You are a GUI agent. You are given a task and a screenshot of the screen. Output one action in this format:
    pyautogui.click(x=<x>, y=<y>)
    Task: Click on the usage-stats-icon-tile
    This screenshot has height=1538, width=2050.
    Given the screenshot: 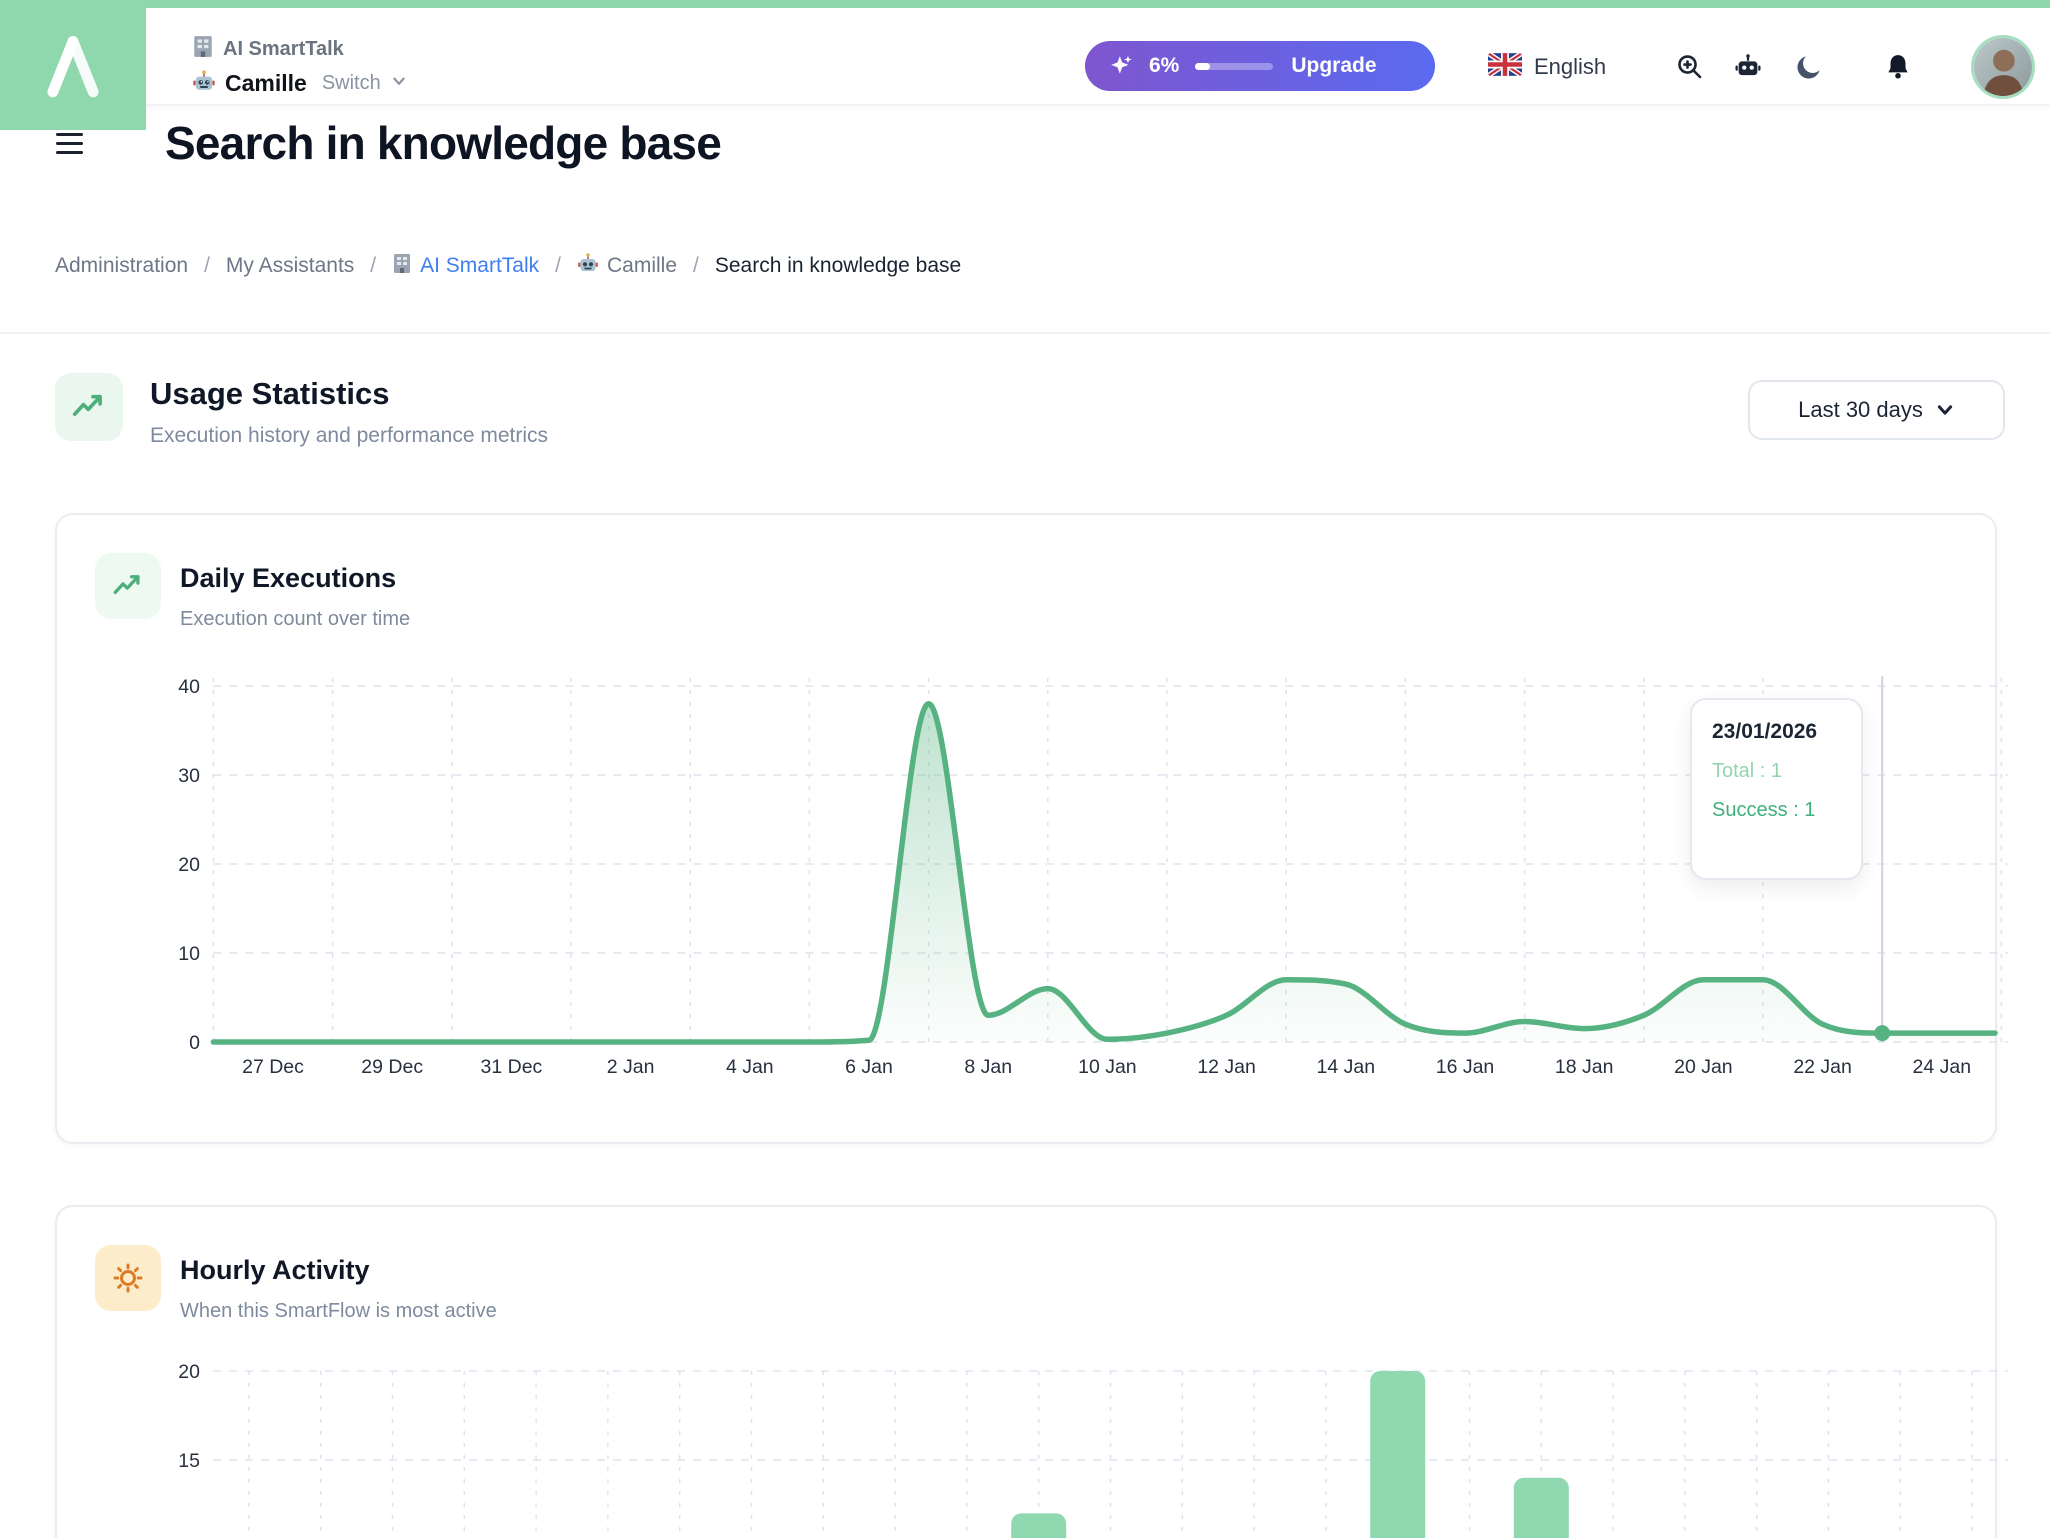 What is the action you would take?
    pyautogui.click(x=89, y=407)
    